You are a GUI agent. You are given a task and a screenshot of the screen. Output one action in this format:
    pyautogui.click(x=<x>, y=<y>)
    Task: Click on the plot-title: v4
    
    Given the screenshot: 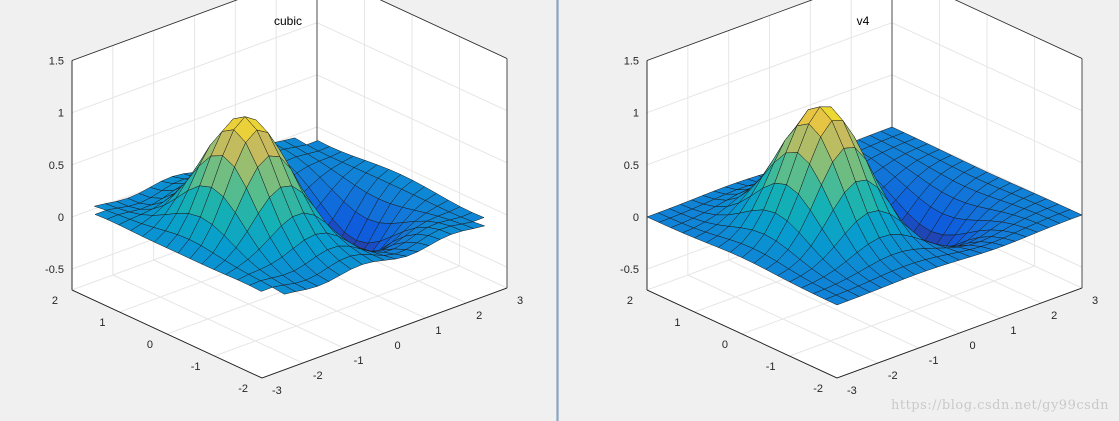 What is the action you would take?
    pyautogui.click(x=863, y=21)
    